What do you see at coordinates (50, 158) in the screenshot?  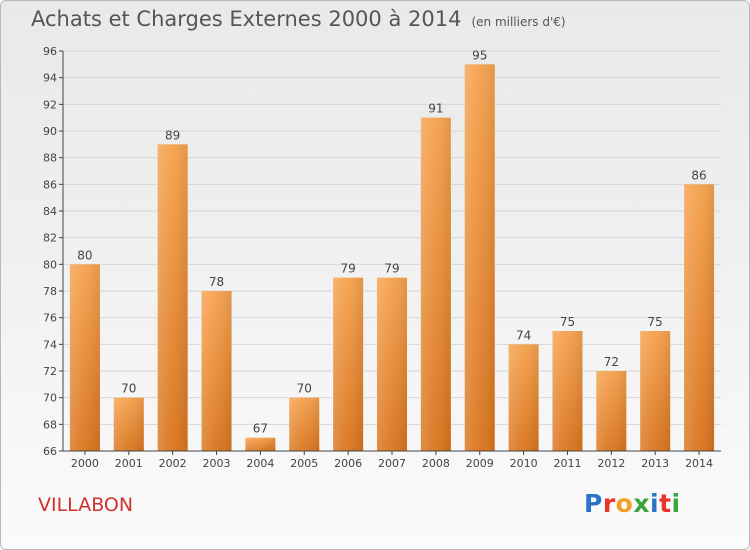 I see `y-tick-label: 88` at bounding box center [50, 158].